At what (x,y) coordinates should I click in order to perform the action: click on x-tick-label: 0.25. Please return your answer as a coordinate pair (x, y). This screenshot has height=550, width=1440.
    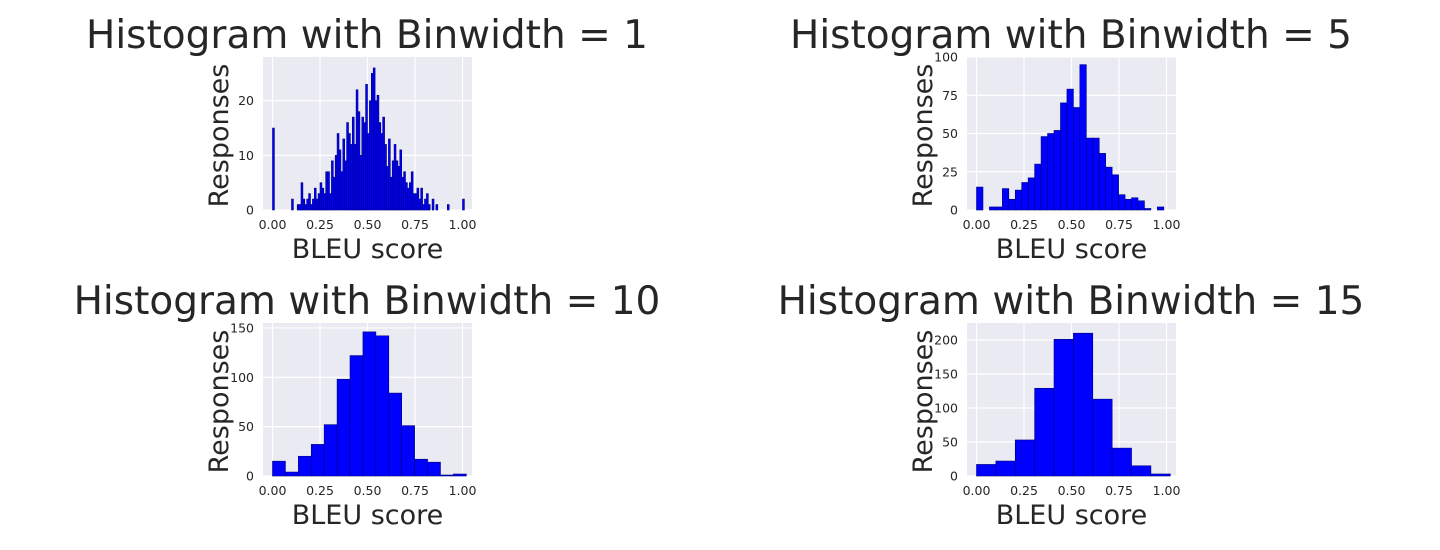
    Looking at the image, I should click on (320, 490).